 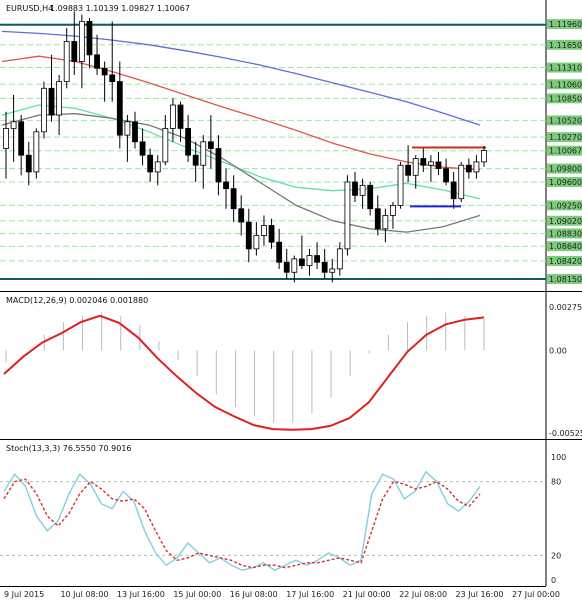 I want to click on price-axis-label: 1.09250, so click(x=565, y=205).